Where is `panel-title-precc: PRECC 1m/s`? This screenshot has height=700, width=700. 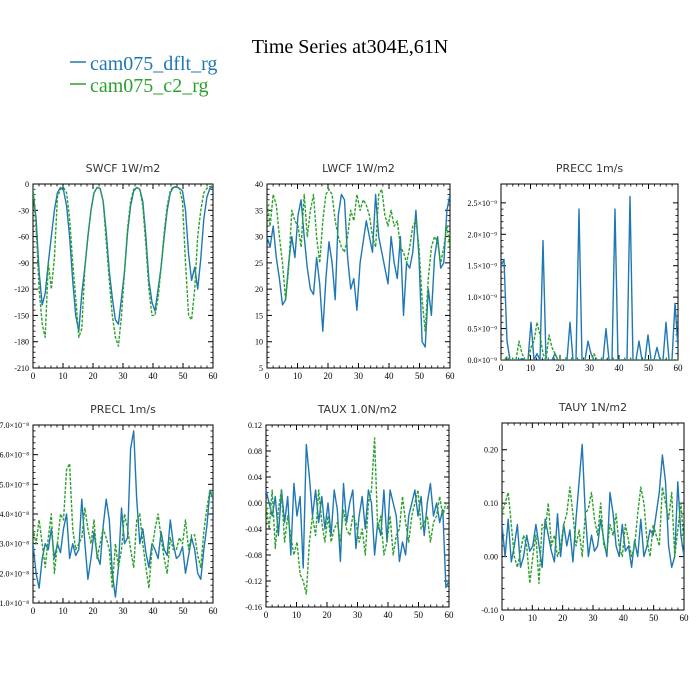 panel-title-precc: PRECC 1m/s is located at coordinates (590, 168).